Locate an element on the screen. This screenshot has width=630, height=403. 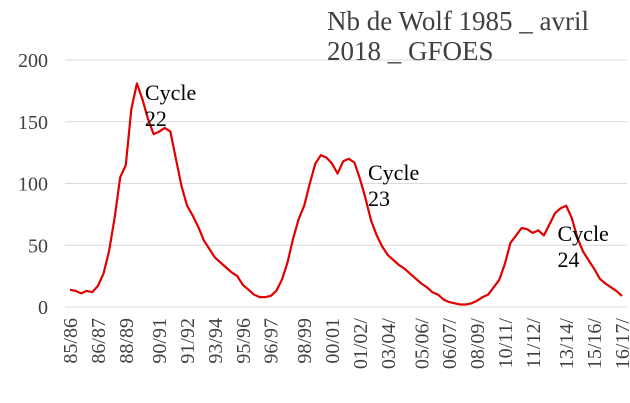
x-tick-label: 16/17/ is located at coordinates (621, 344).